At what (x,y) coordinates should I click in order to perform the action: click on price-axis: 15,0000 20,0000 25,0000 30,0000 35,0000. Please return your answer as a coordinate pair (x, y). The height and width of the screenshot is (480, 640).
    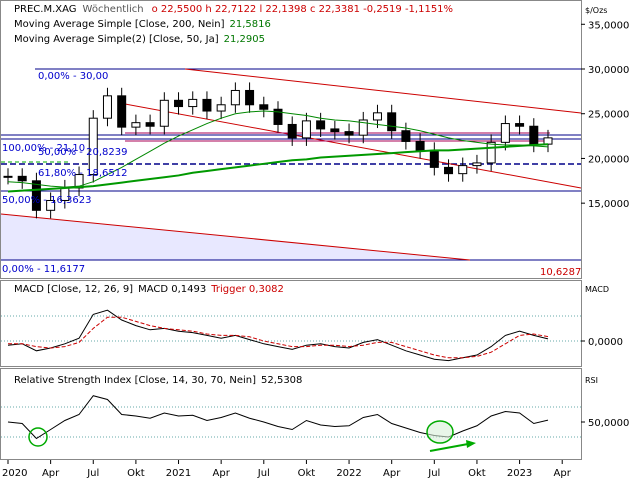
    Looking at the image, I should click on (605, 115).